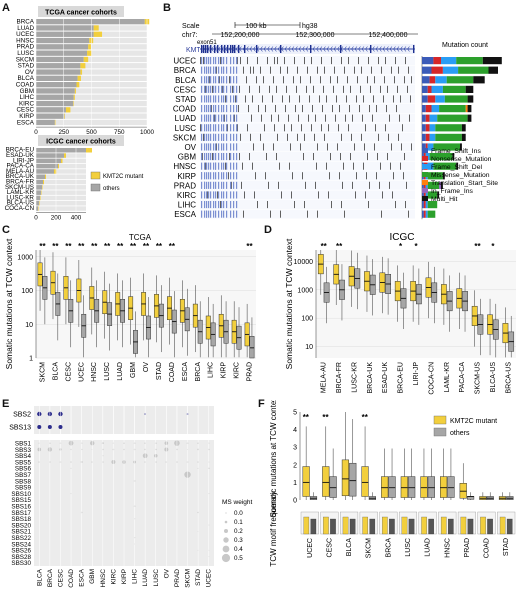 The image size is (520, 609). I want to click on coord-2: 152,300,000, so click(315, 35).